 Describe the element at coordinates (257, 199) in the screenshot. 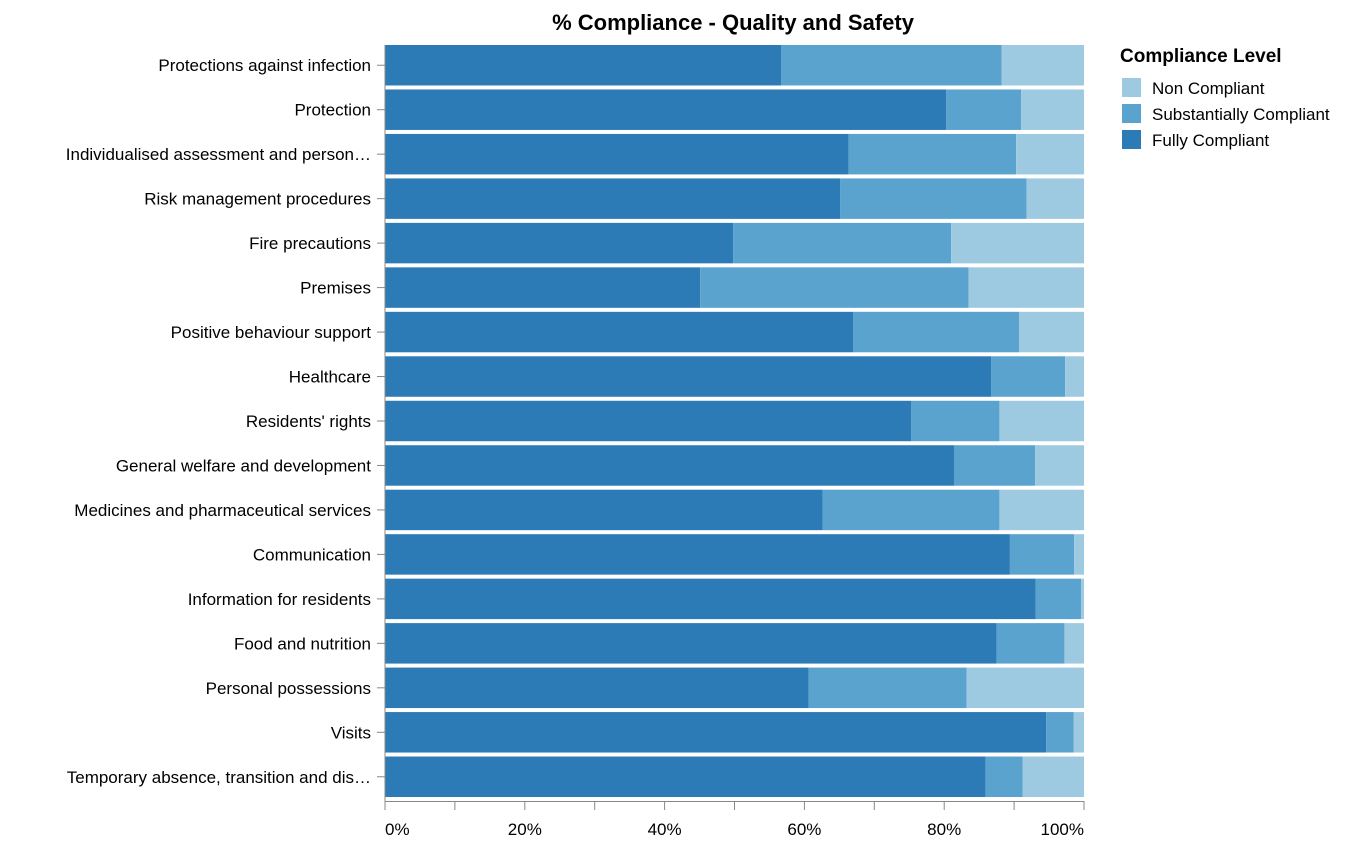

I see `category-label: Risk management procedures` at that location.